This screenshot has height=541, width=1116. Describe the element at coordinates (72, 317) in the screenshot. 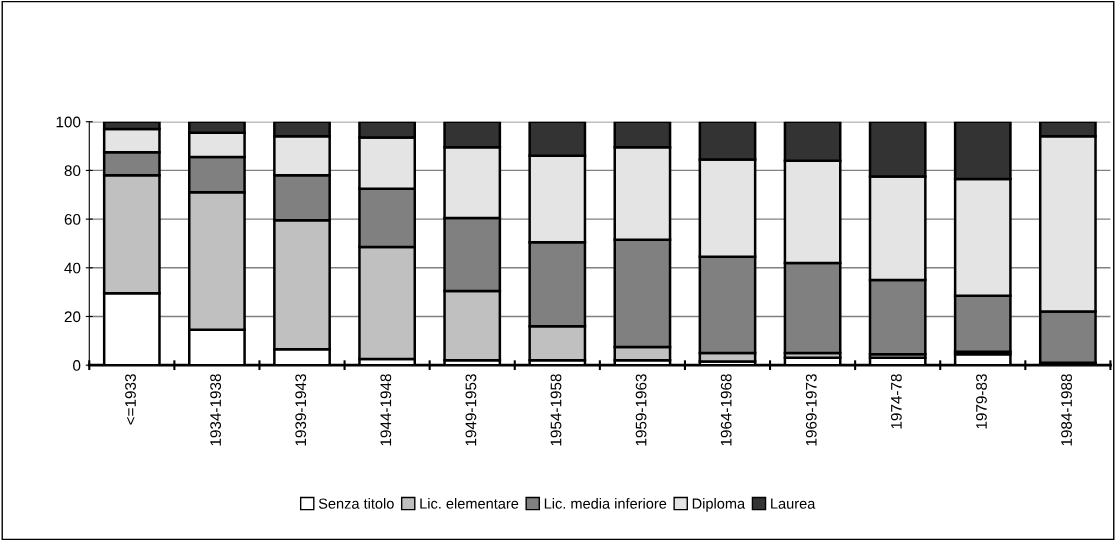

I see `y-tick-label: 20` at that location.